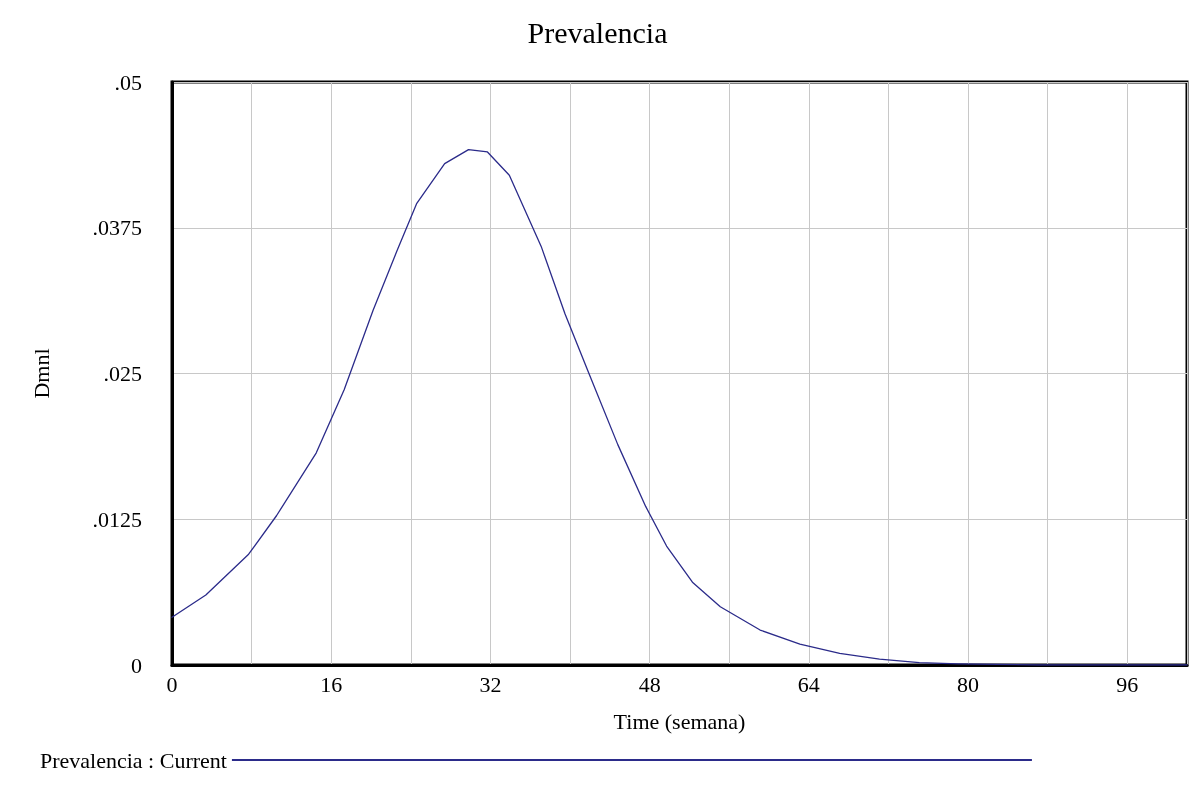 The image size is (1195, 798). What do you see at coordinates (172, 684) in the screenshot?
I see `x-tick-label: 0` at bounding box center [172, 684].